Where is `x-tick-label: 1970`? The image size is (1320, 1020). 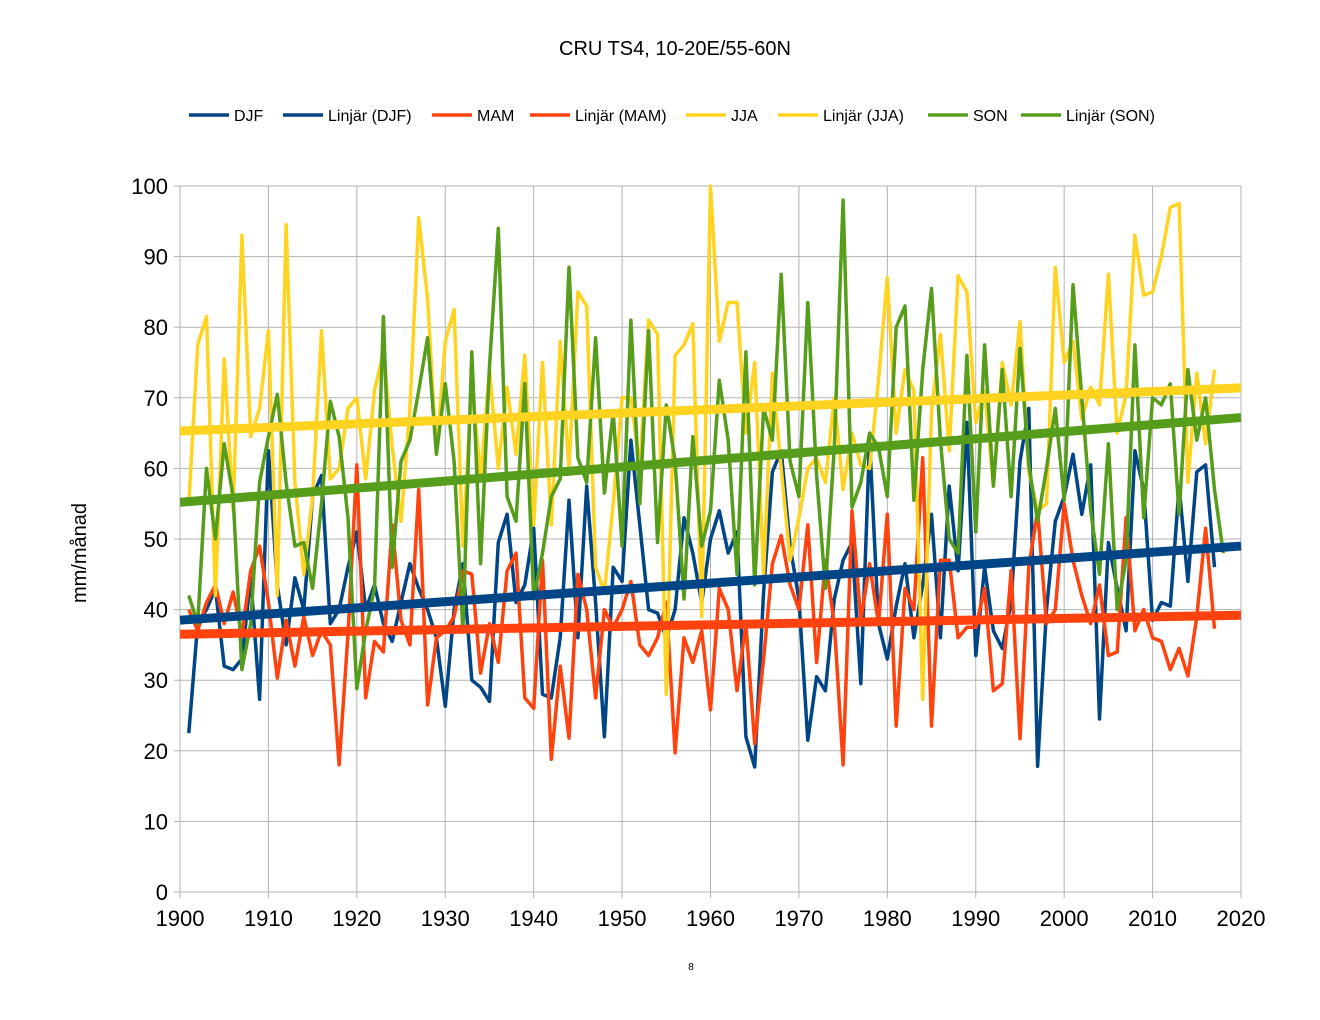
x-tick-label: 1970 is located at coordinates (798, 918).